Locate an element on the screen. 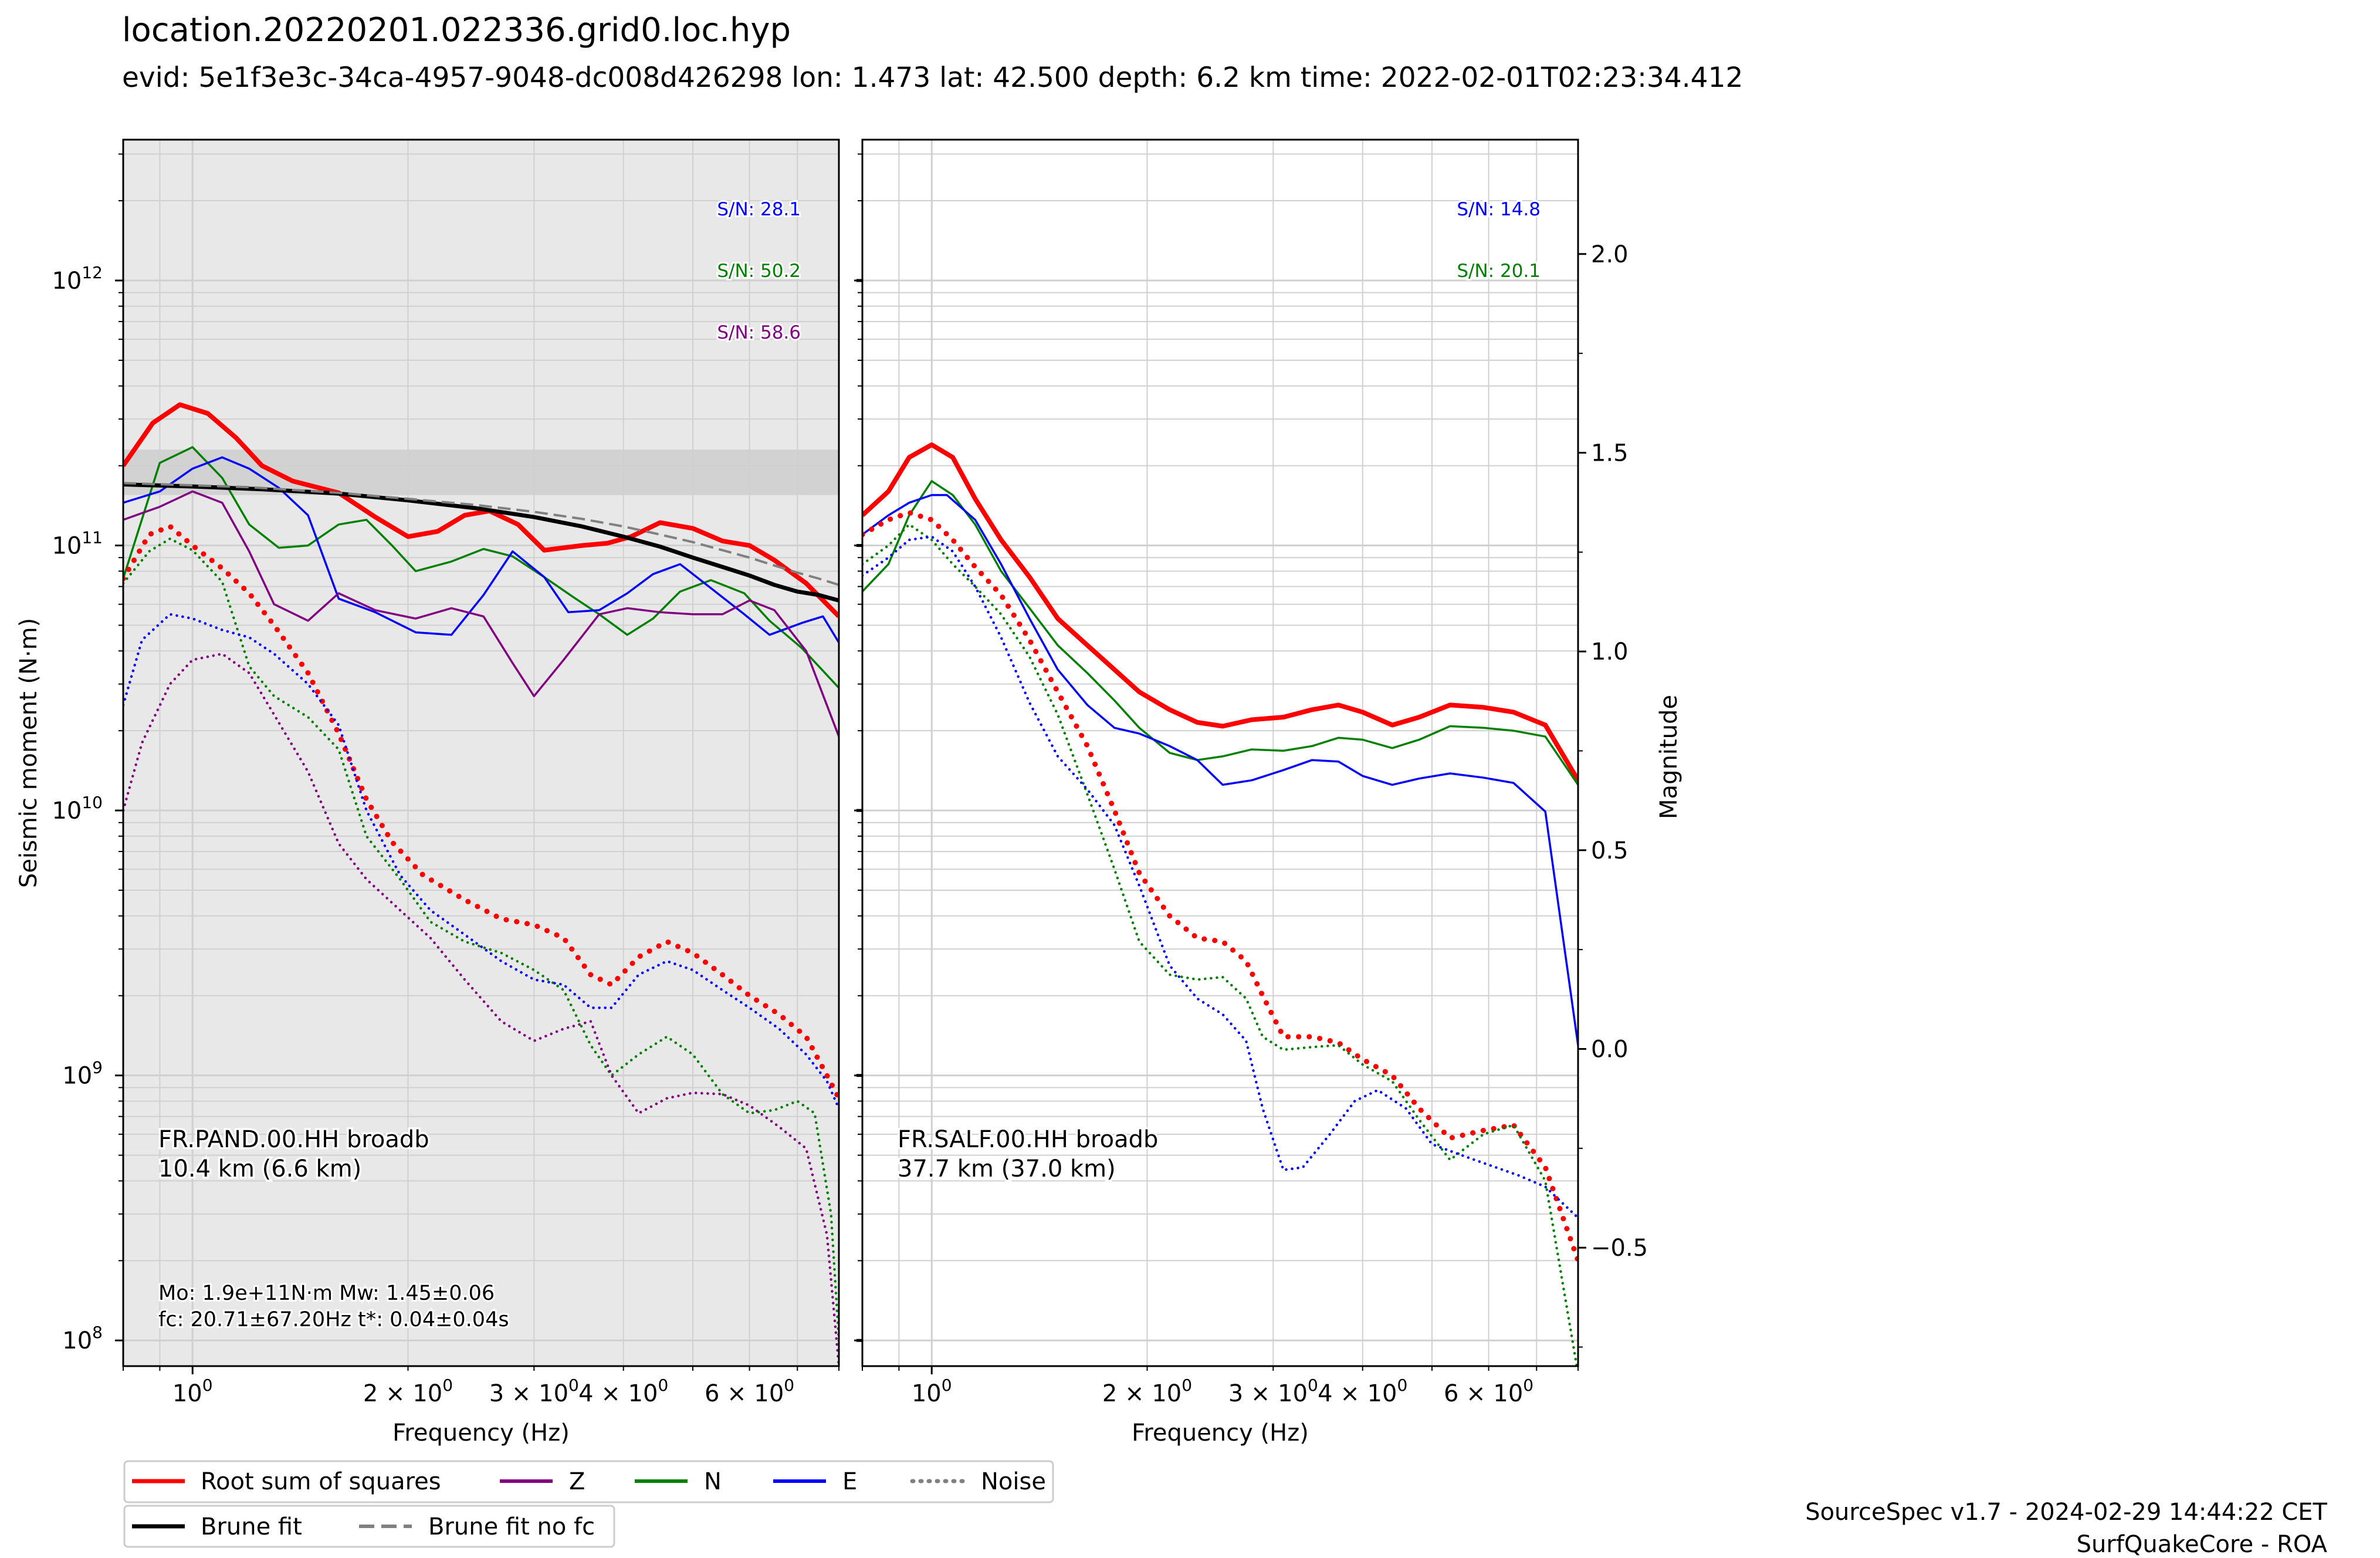 Image resolution: width=2380 pixels, height=1558 pixels. y-tick-label: 10¹² is located at coordinates (78, 279).